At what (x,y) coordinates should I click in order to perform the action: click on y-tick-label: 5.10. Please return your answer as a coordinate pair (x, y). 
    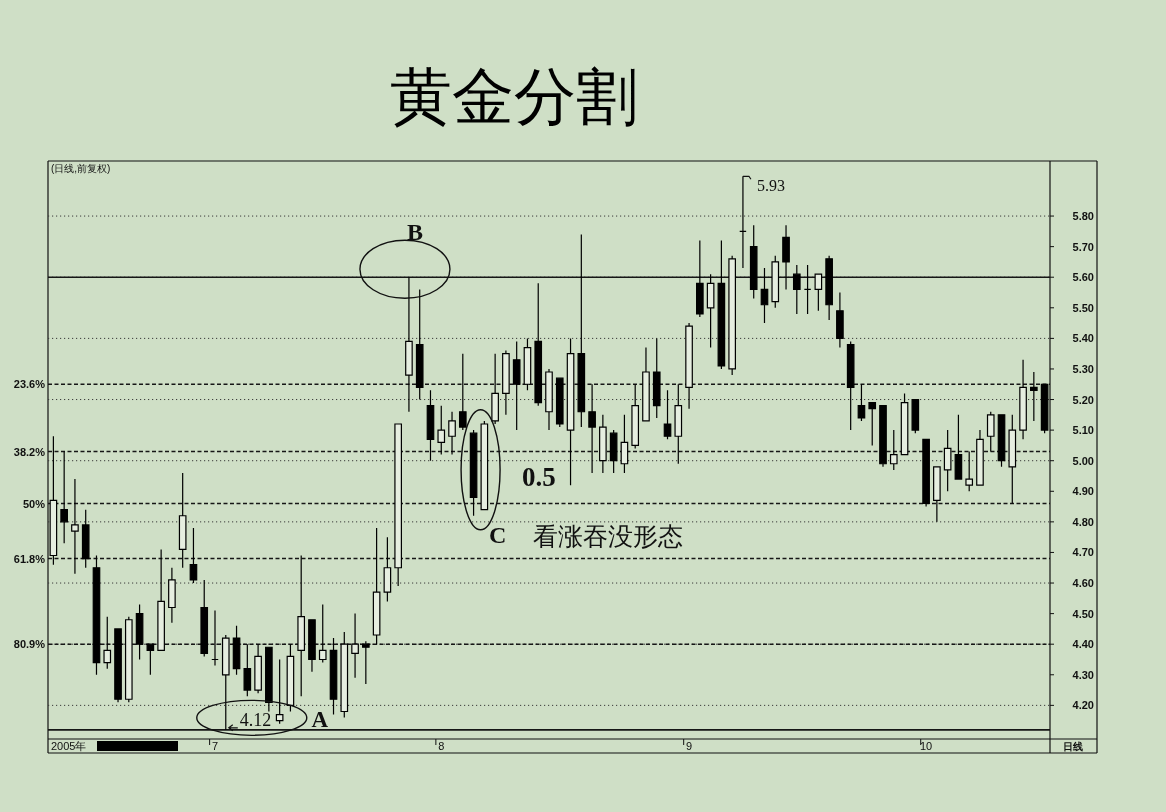
    Looking at the image, I should click on (1083, 430).